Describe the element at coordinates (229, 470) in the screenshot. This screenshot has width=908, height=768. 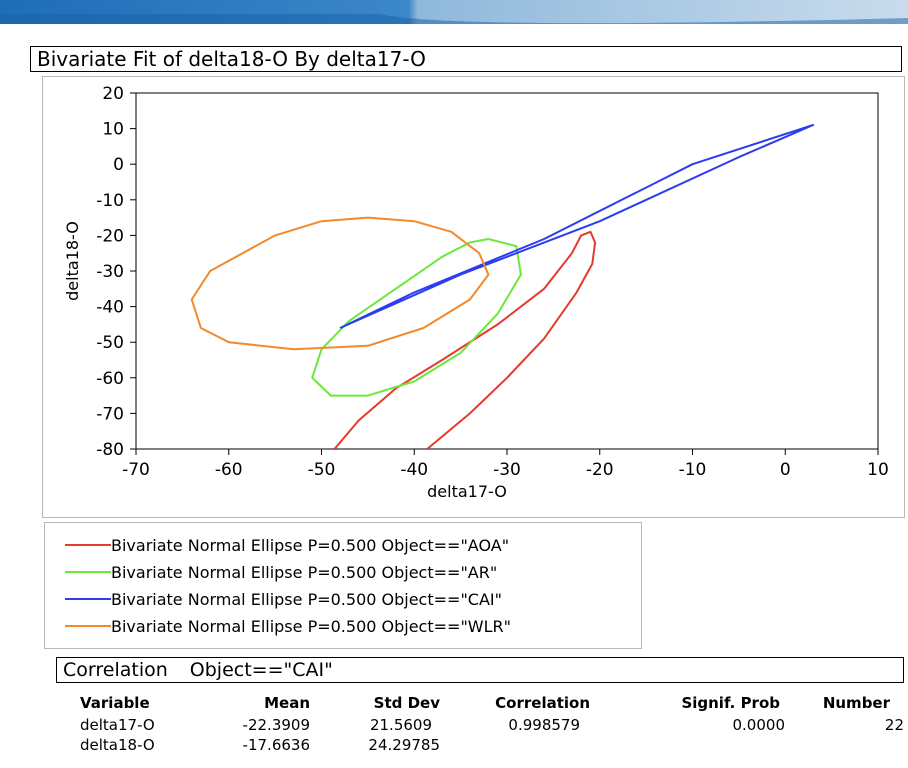
I see `x-tick-label: -60` at that location.